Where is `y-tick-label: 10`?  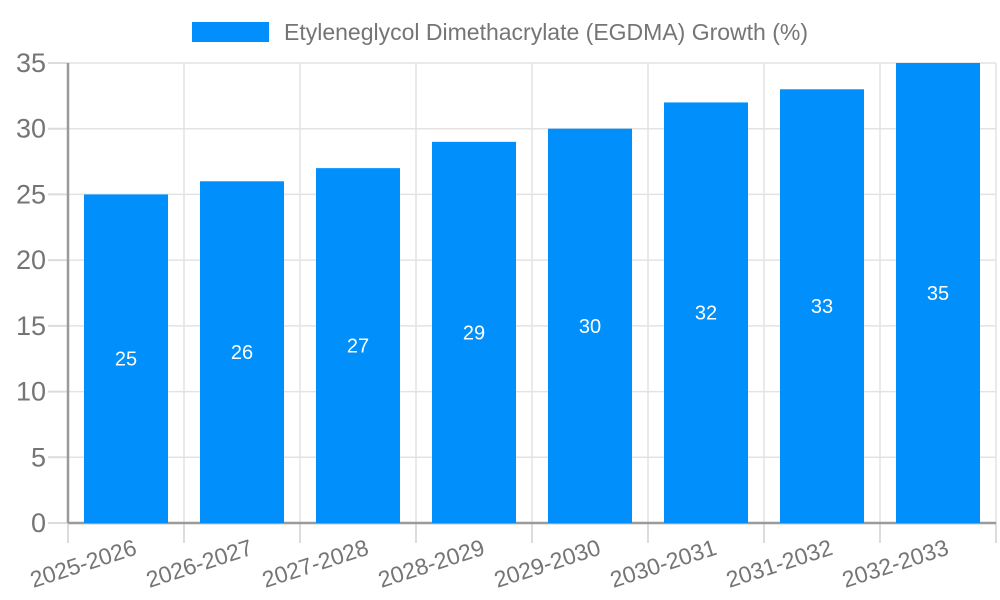
y-tick-label: 10 is located at coordinates (31, 392).